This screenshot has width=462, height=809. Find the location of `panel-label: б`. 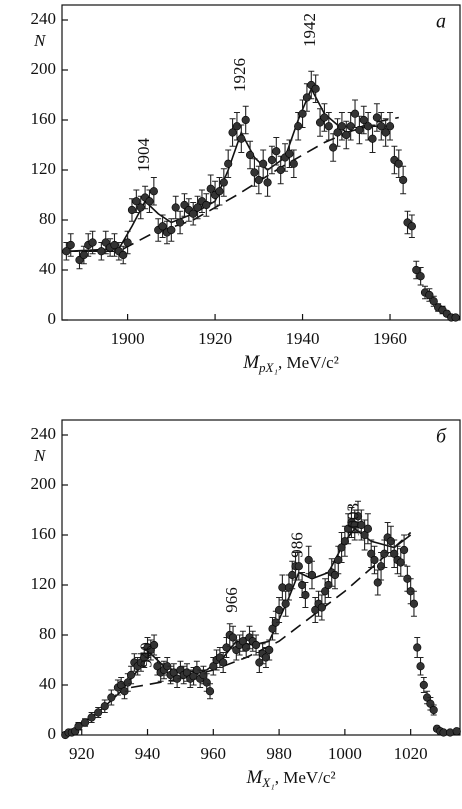

panel-label: б is located at coordinates (441, 437).